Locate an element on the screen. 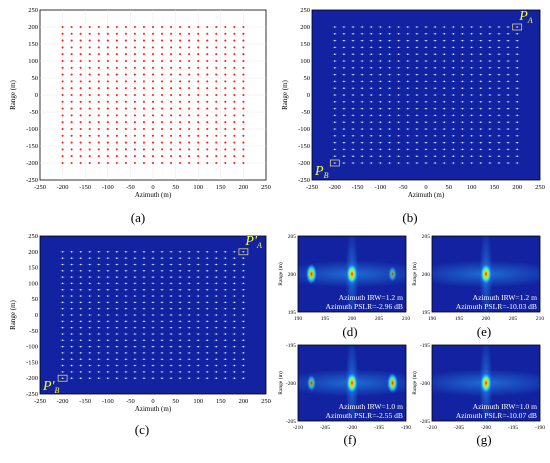  frame is located at coordinates (486, 383).